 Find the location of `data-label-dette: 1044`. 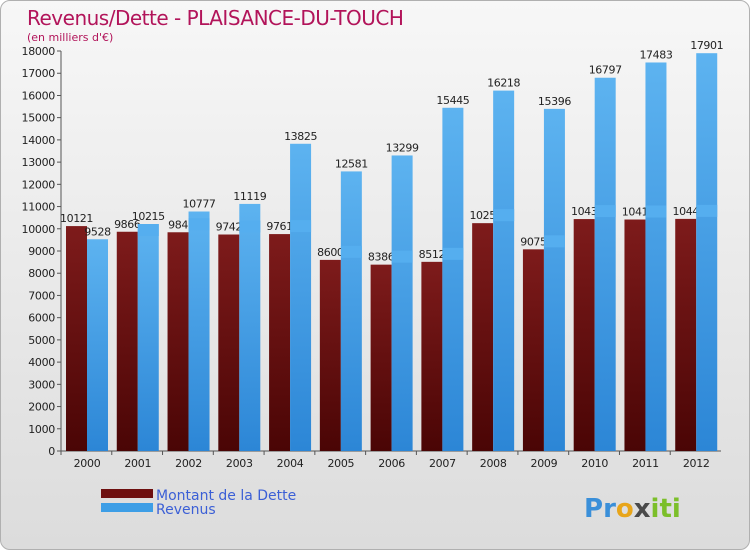

data-label-dette: 1044 is located at coordinates (686, 211).